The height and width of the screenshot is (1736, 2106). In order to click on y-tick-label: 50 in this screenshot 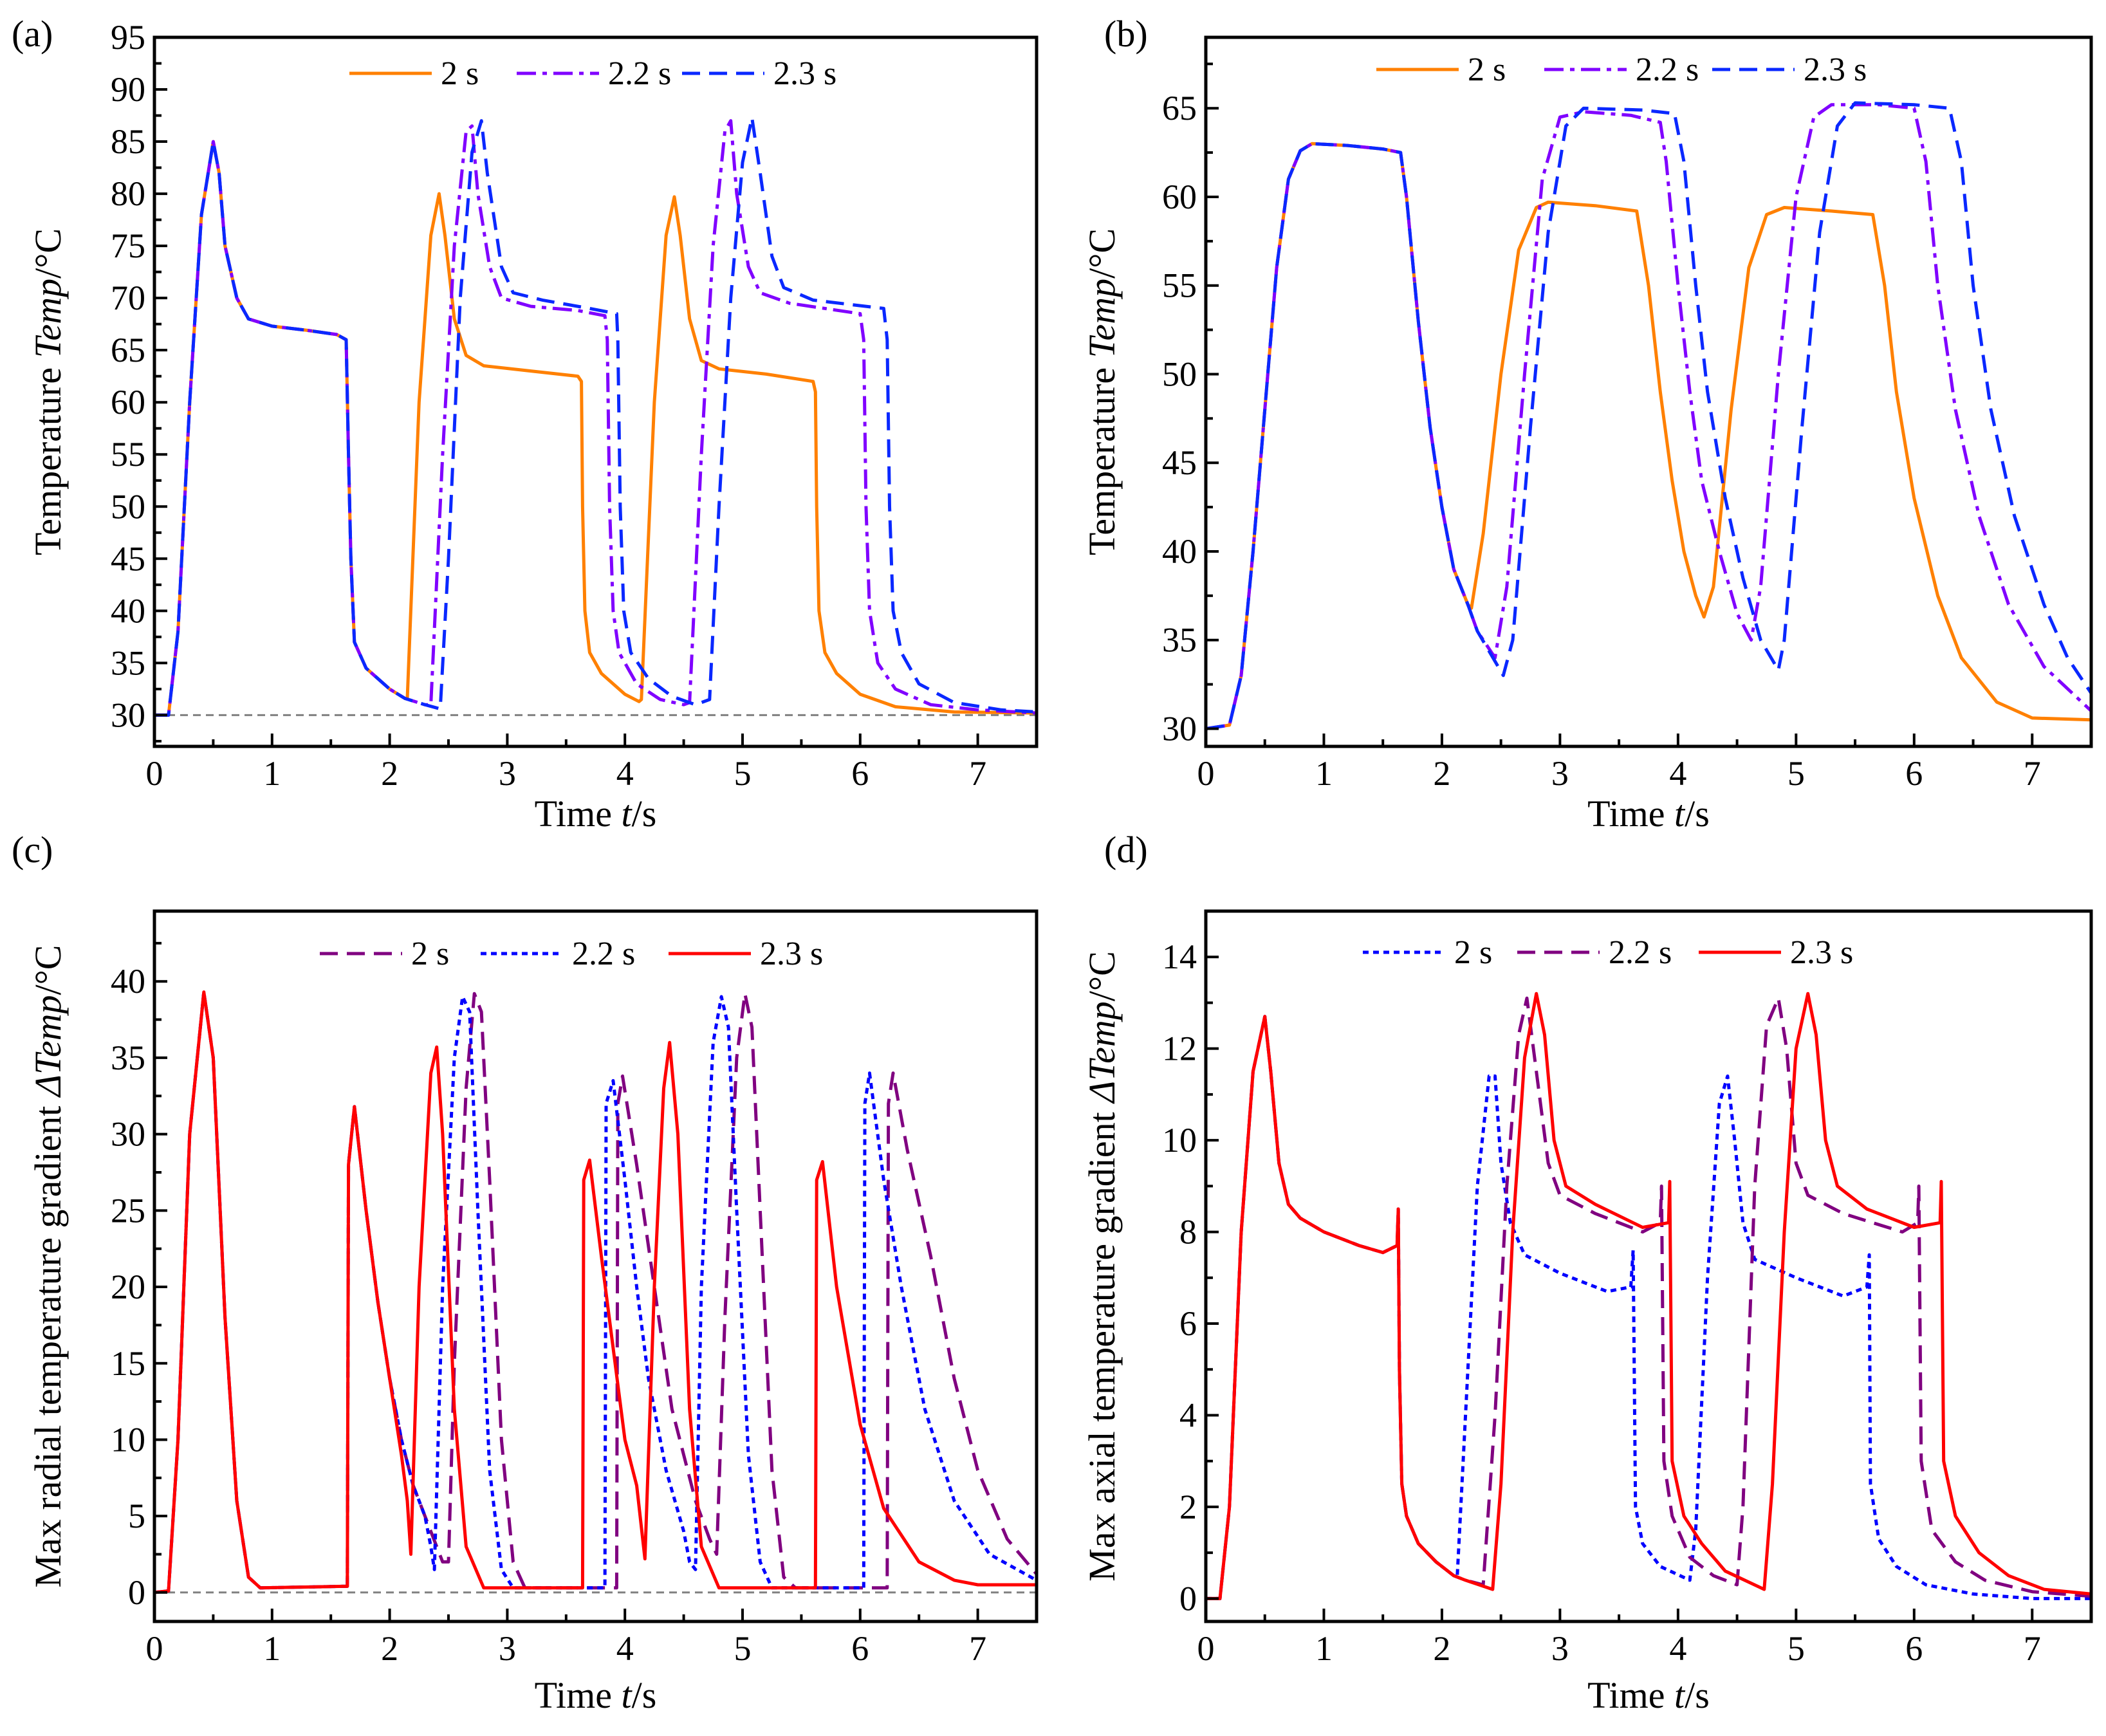, I will do `click(1180, 374)`.